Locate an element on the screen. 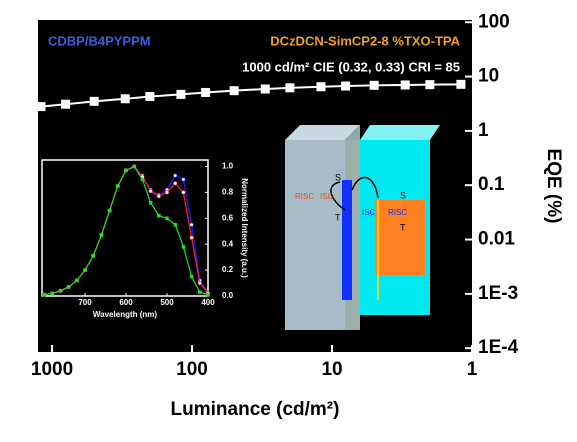  y-tick-label: 0.6 is located at coordinates (228, 217).